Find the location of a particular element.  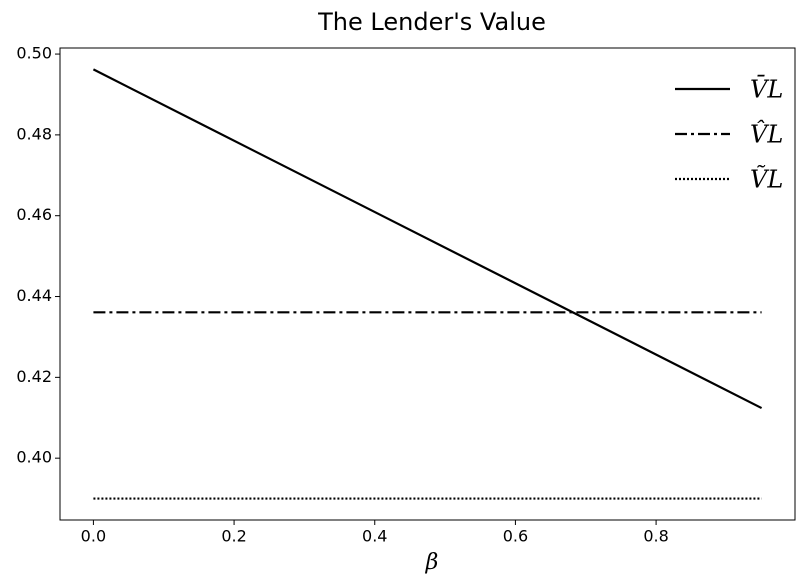

y-tick-label: 0.40 is located at coordinates (34, 457).